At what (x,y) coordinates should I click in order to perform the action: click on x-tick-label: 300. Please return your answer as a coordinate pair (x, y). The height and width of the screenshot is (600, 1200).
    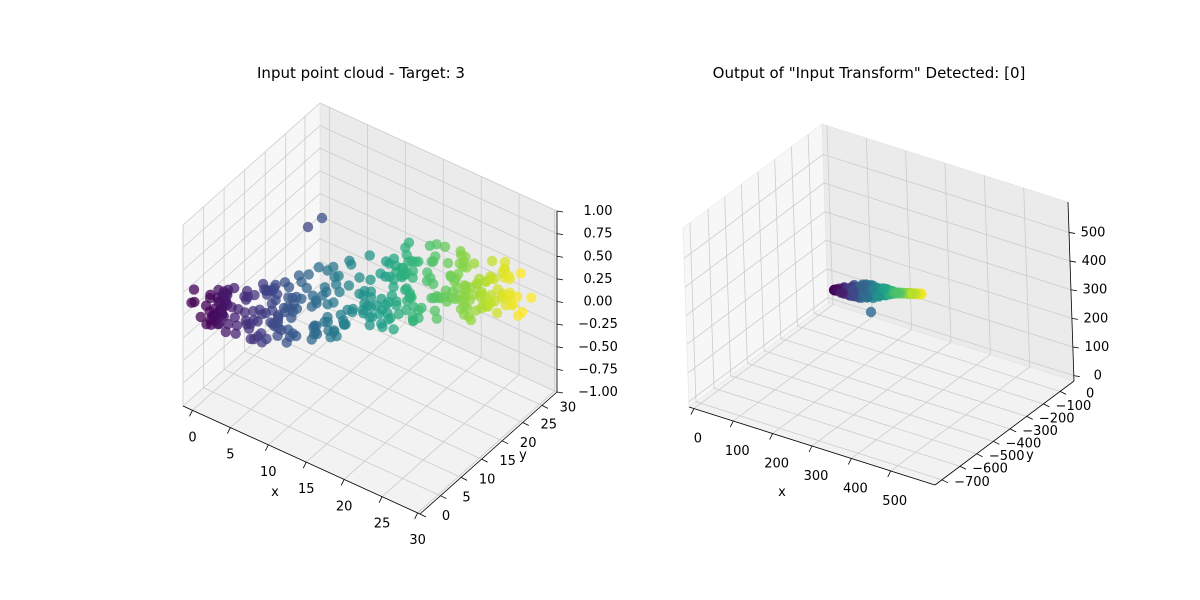
    Looking at the image, I should click on (816, 476).